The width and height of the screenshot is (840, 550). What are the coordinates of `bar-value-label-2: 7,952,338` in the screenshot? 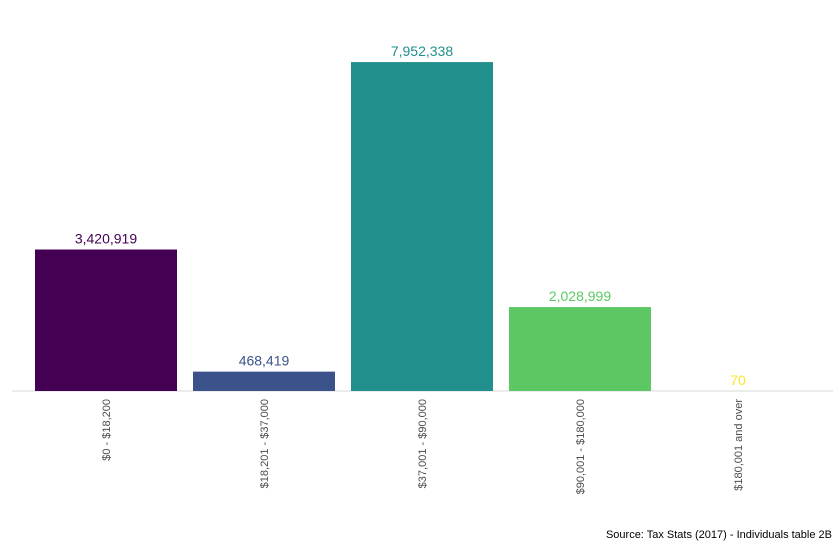 It's located at (422, 51).